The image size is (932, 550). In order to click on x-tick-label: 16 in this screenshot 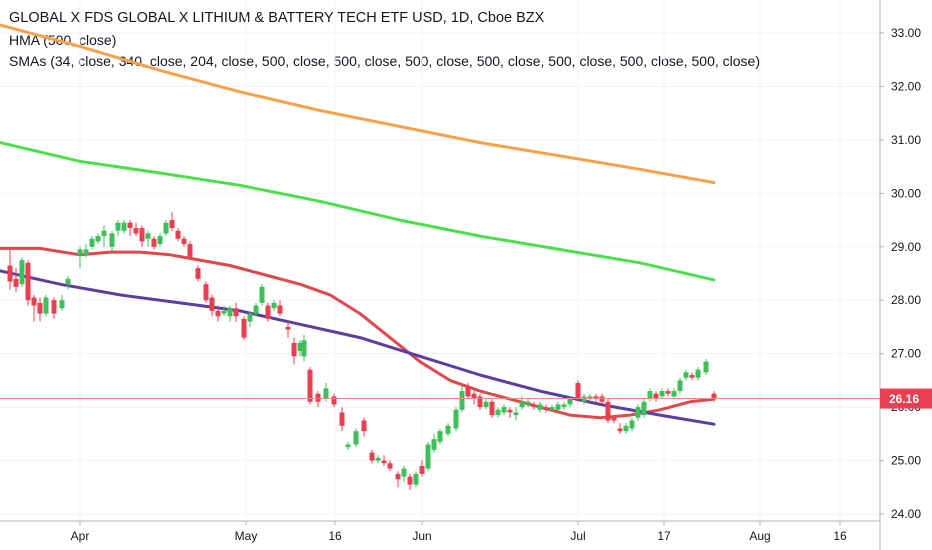, I will do `click(335, 536)`.